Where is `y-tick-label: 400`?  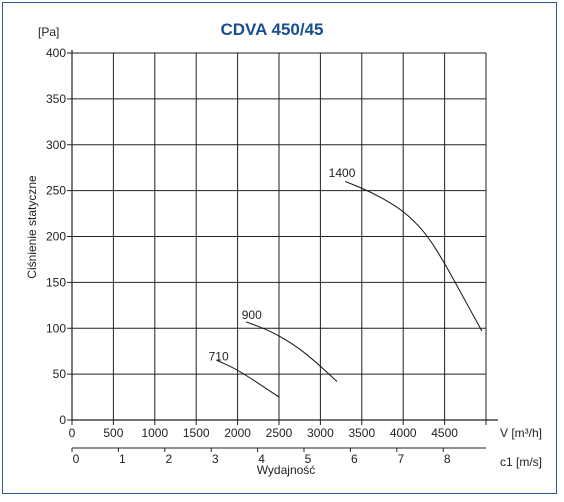
y-tick-label: 400 is located at coordinates (56, 53).